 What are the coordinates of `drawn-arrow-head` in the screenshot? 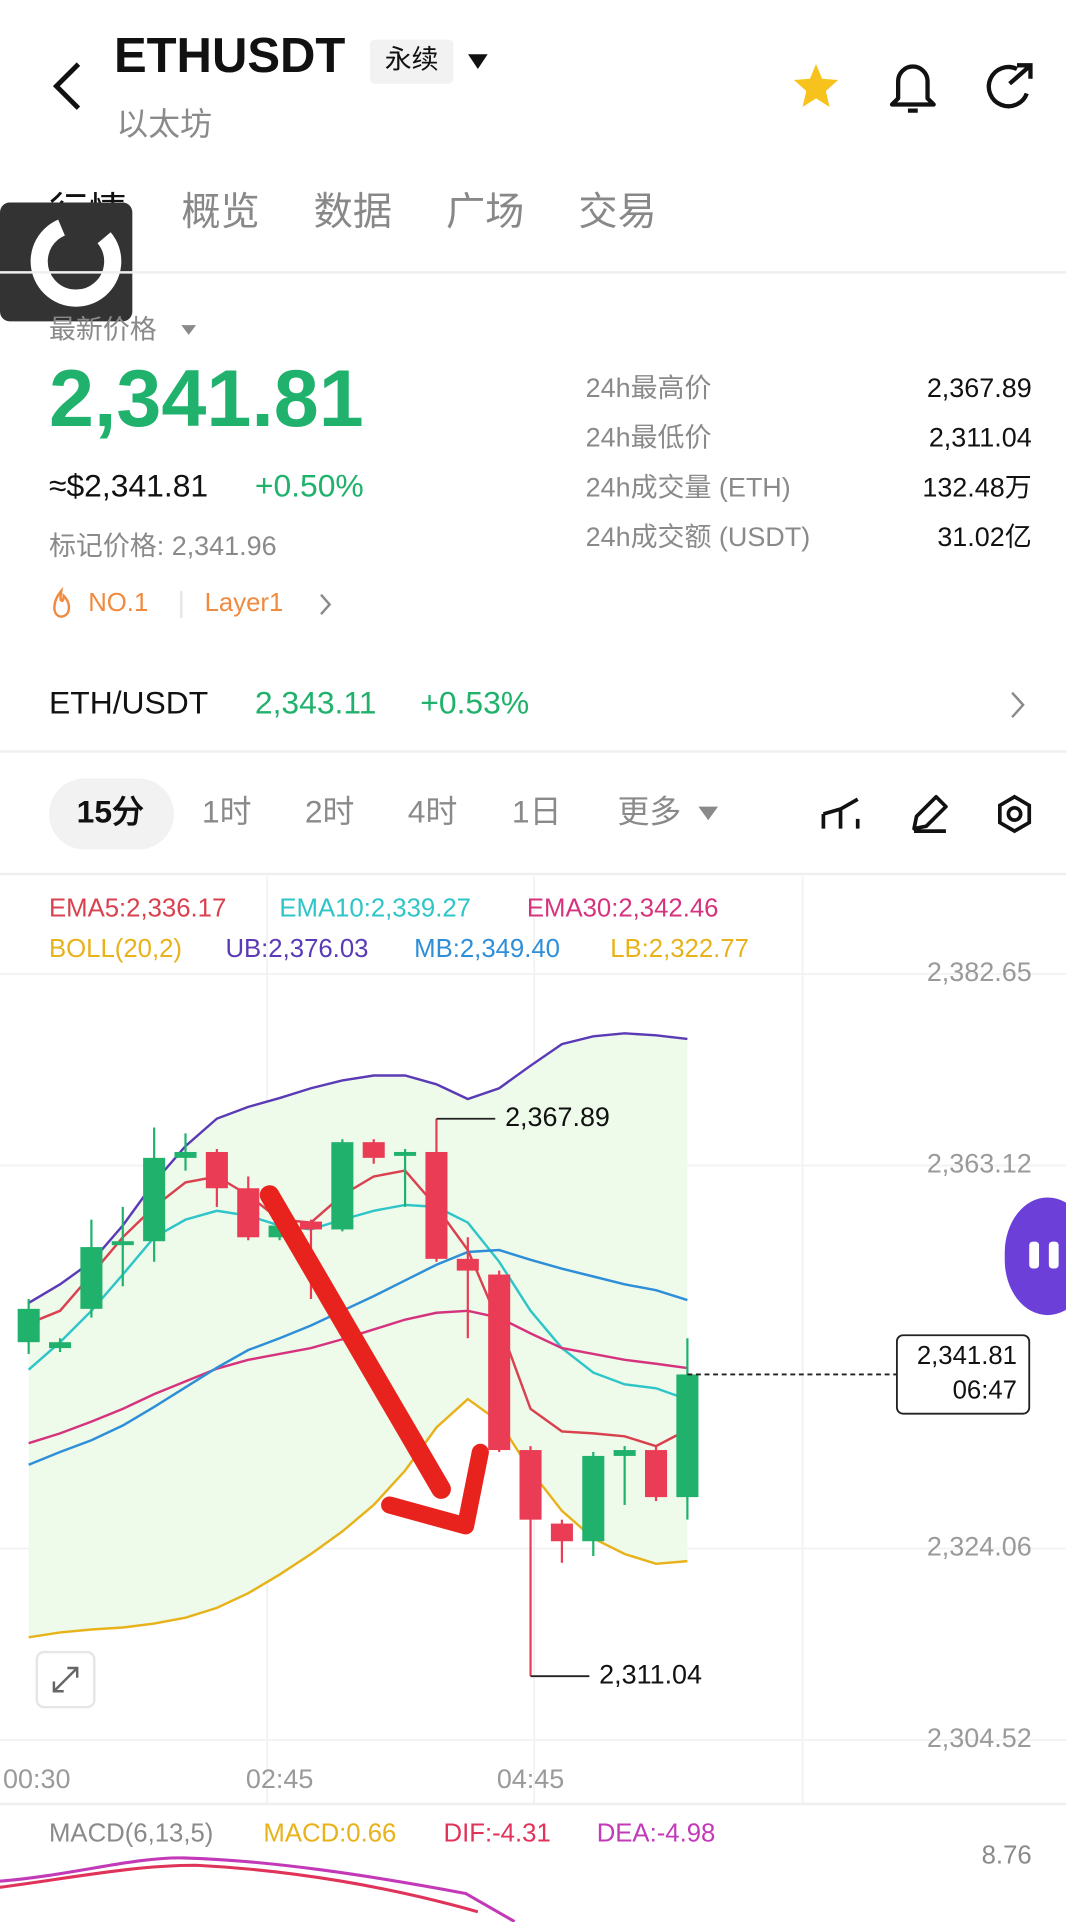 It's located at (435, 1489).